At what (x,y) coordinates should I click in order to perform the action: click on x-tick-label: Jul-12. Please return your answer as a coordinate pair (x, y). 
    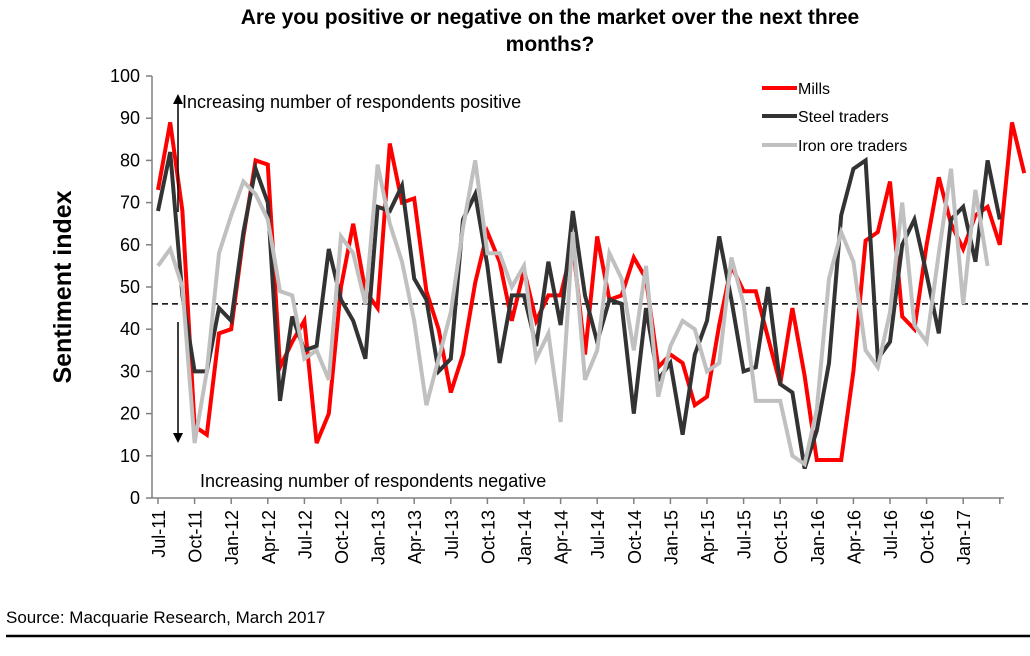
    Looking at the image, I should click on (305, 534).